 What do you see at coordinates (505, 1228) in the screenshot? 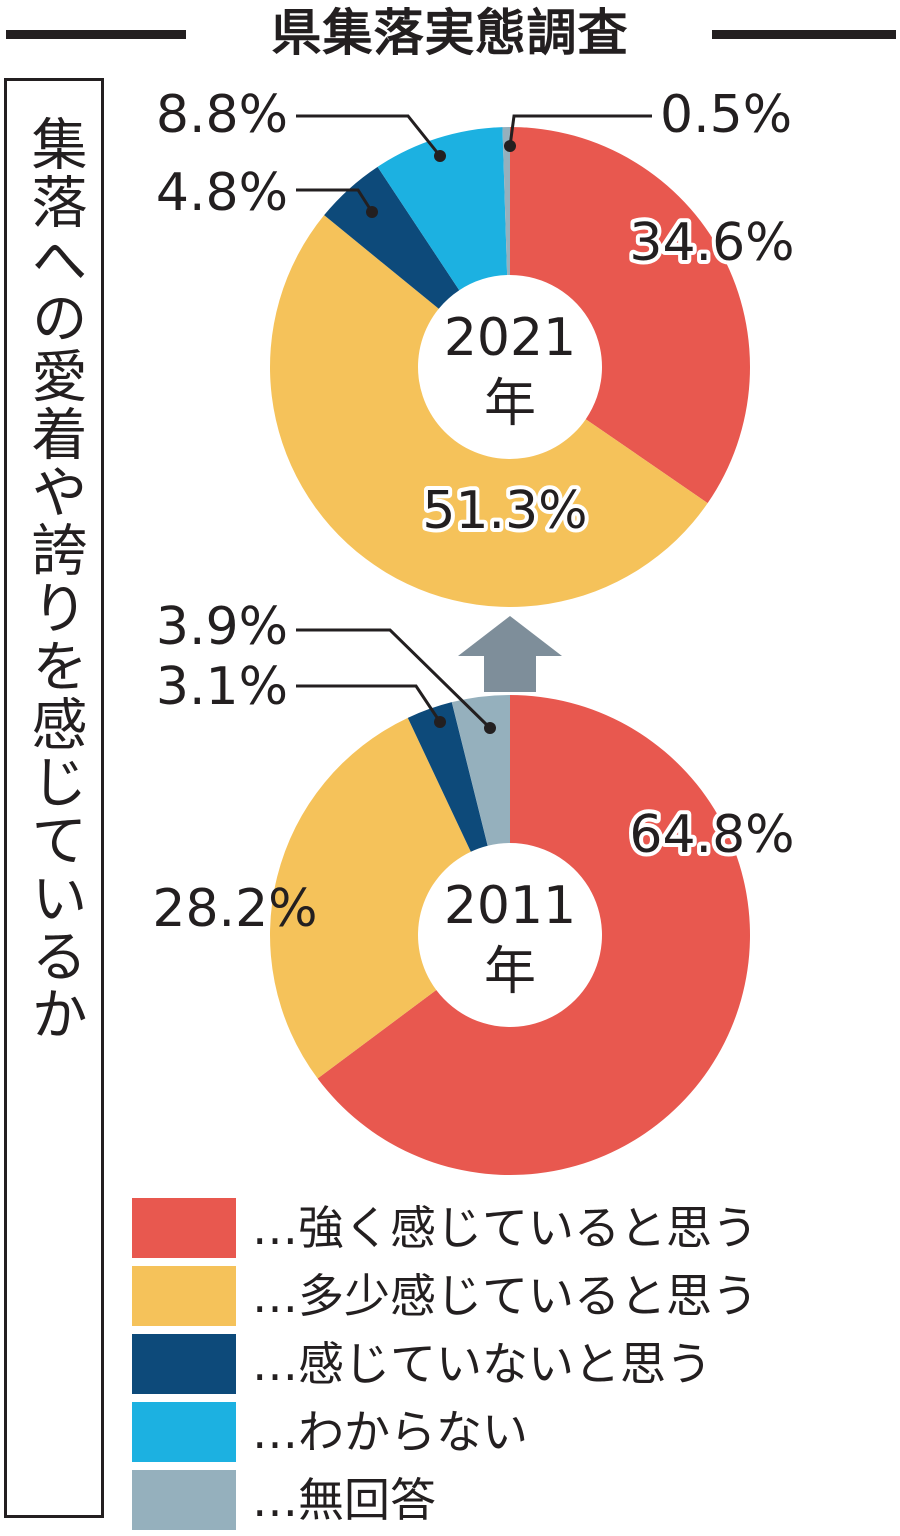
I see `legend-label: …強く感じていると思う` at bounding box center [505, 1228].